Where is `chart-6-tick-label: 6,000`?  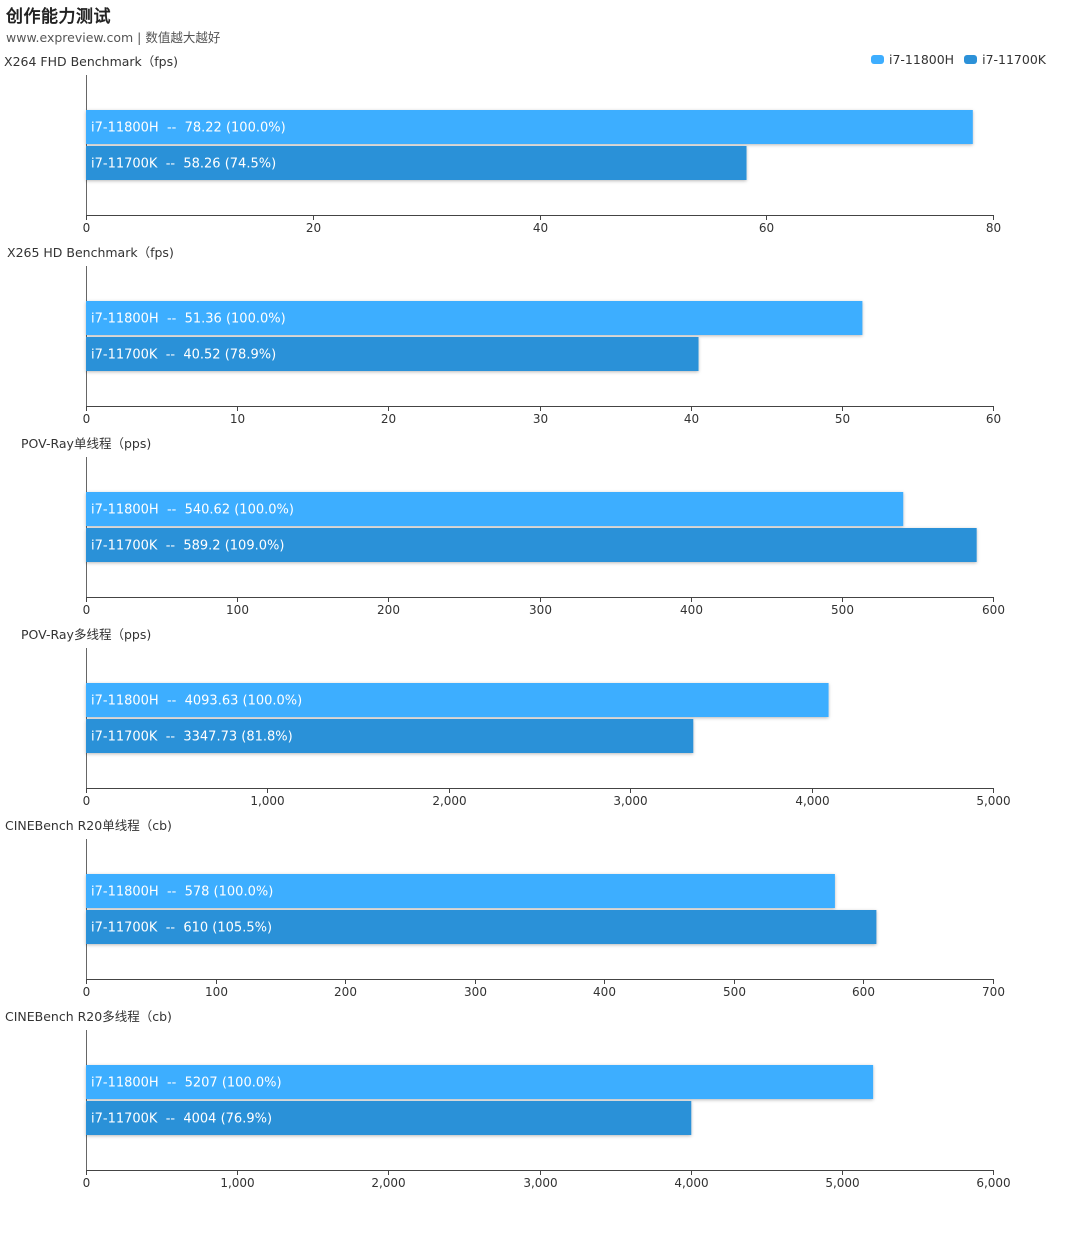 chart-6-tick-label: 6,000 is located at coordinates (993, 1183).